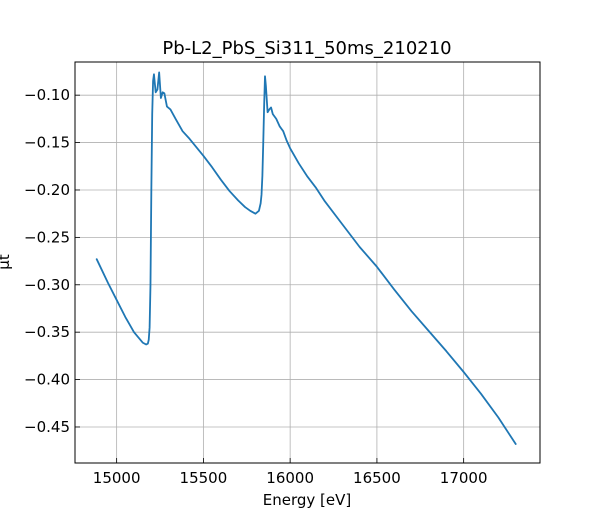 This screenshot has width=600, height=520. What do you see at coordinates (6, 262) in the screenshot?
I see `y-axis-label: μt` at bounding box center [6, 262].